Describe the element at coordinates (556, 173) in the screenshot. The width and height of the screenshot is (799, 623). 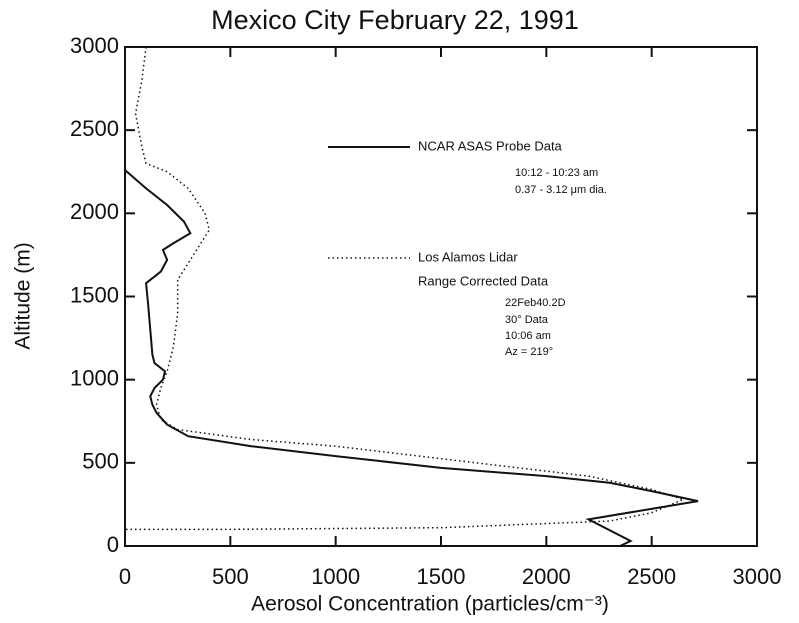
I see `annotation: 10:12 - 10:23 am` at that location.